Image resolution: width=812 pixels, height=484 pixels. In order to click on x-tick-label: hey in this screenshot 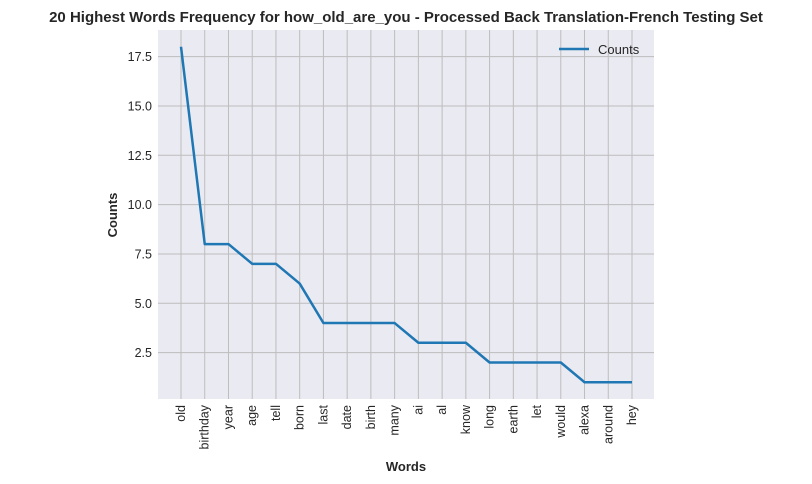, I will do `click(632, 414)`.